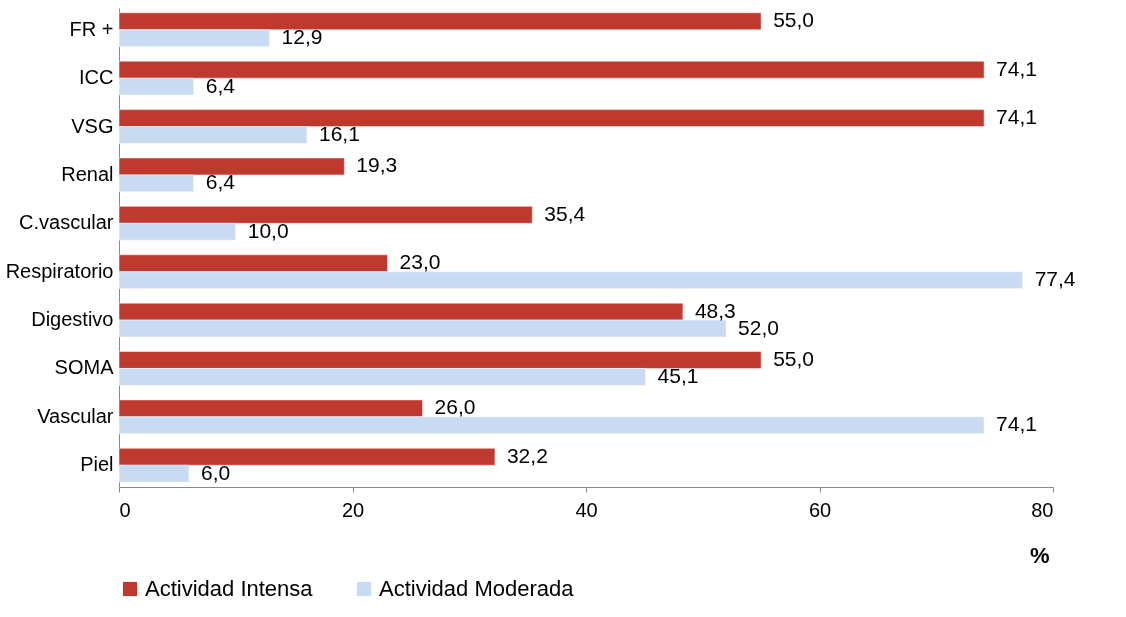 This screenshot has height=617, width=1126. What do you see at coordinates (353, 509) in the screenshot?
I see `x-tick-label: 20` at bounding box center [353, 509].